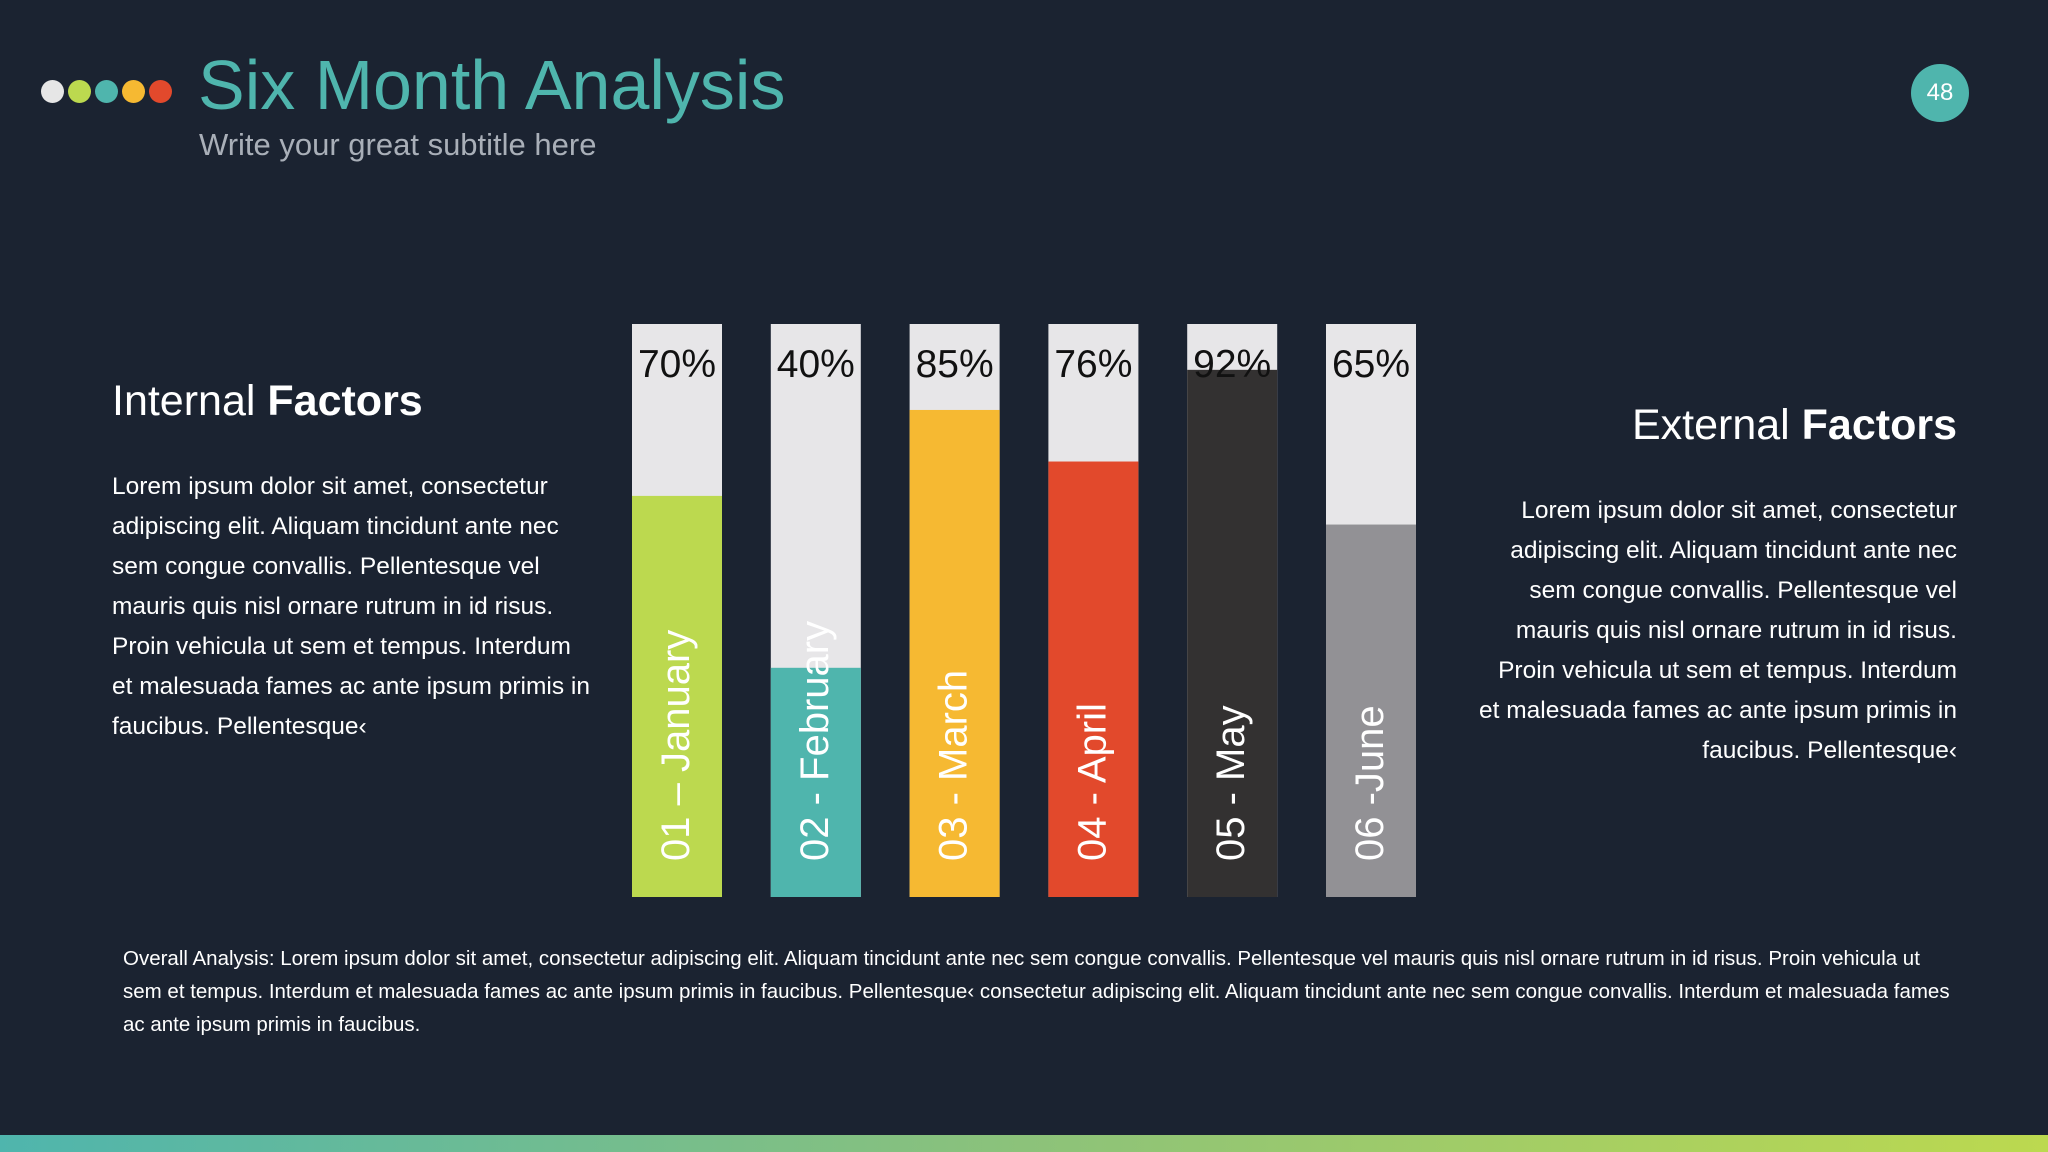 The image size is (2048, 1152). What do you see at coordinates (1940, 93) in the screenshot?
I see `page-number-badge: 48` at bounding box center [1940, 93].